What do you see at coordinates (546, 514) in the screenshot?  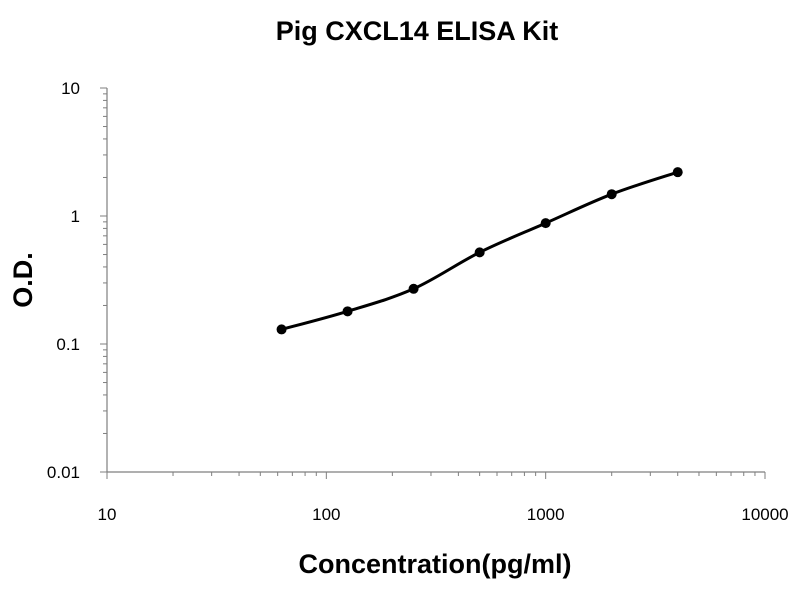 I see `x-tick-label: 1000` at bounding box center [546, 514].